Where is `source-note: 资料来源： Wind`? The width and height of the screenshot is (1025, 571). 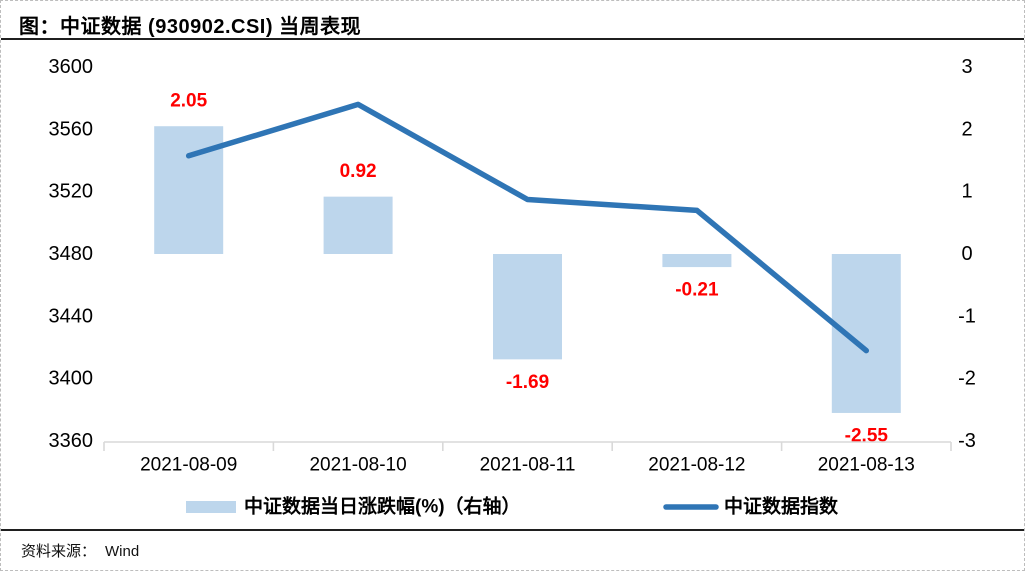
source-note: 资料来源： Wind is located at coordinates (80, 550).